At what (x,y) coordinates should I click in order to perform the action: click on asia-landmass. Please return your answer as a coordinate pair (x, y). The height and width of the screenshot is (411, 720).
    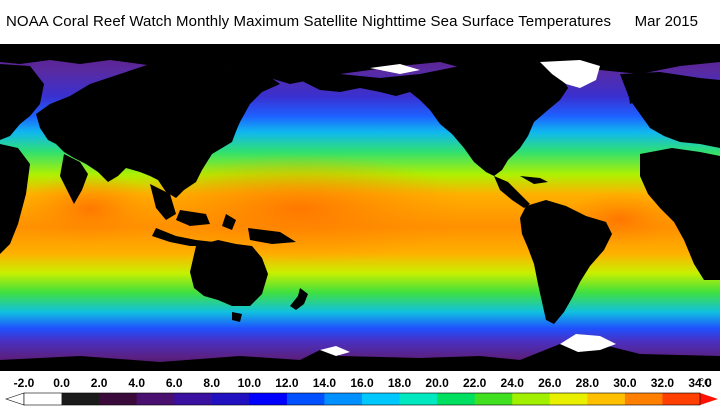
    Looking at the image, I should click on (158, 130).